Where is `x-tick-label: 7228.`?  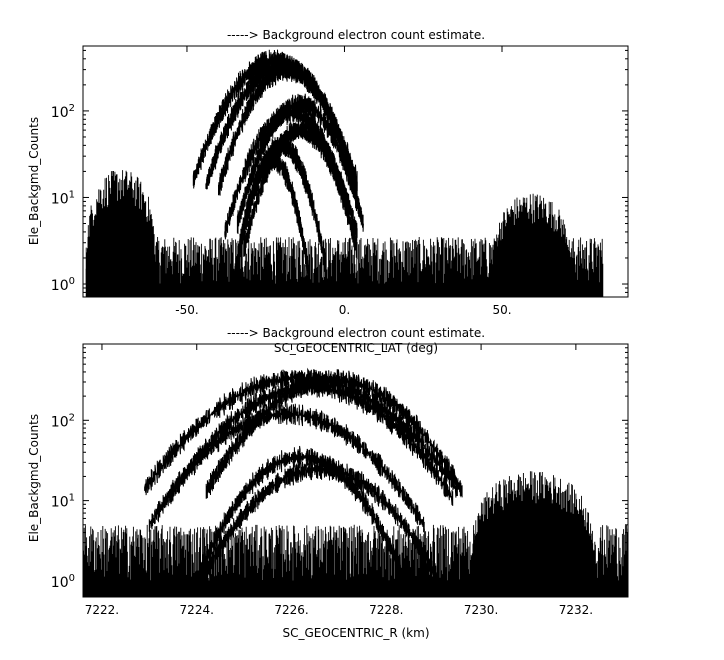 x-tick-label: 7228. is located at coordinates (386, 610).